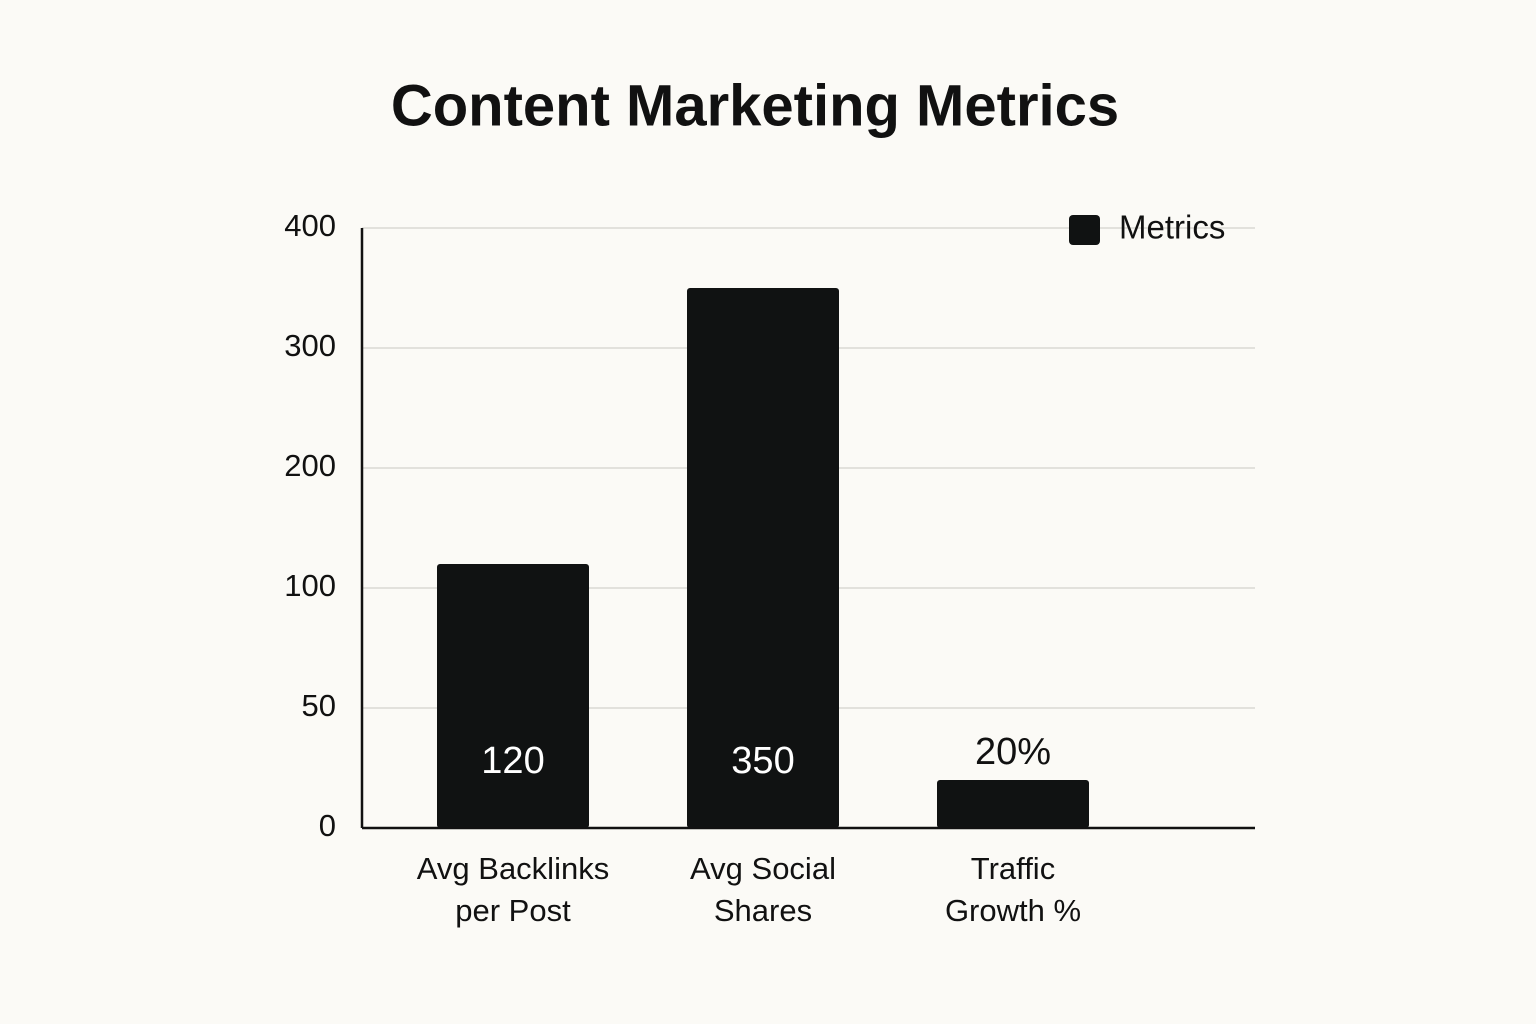  What do you see at coordinates (310, 345) in the screenshot?
I see `y-tick-label: 300` at bounding box center [310, 345].